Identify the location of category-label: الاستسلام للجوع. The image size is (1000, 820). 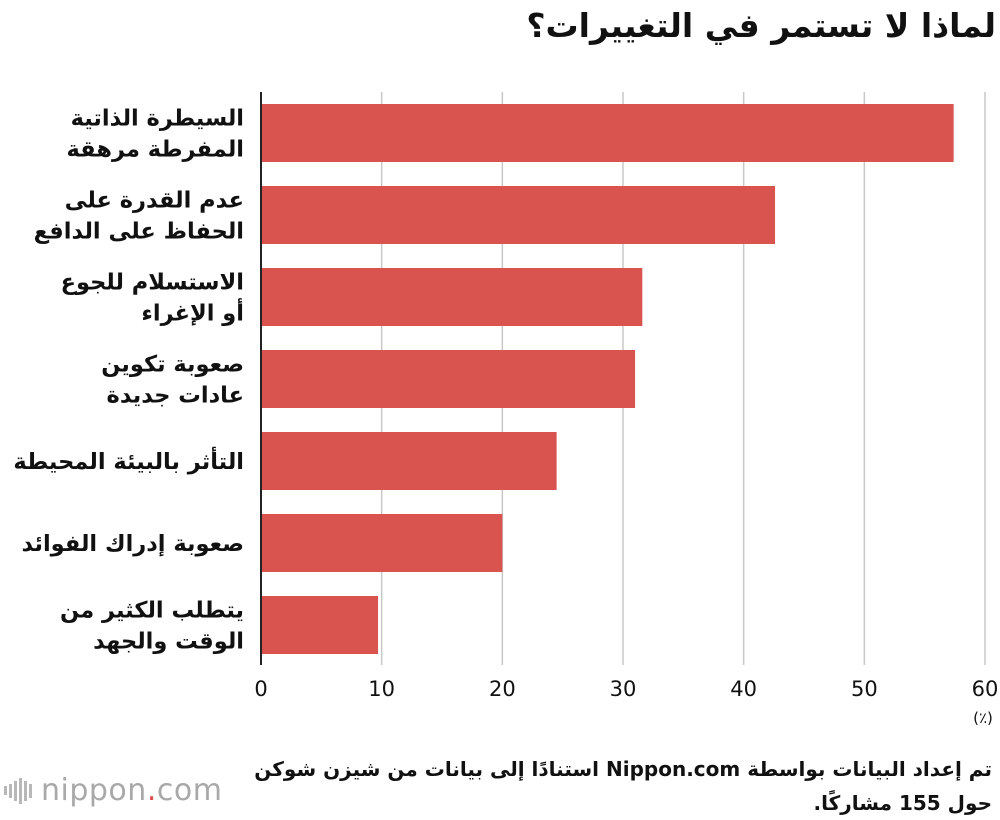
(152, 283).